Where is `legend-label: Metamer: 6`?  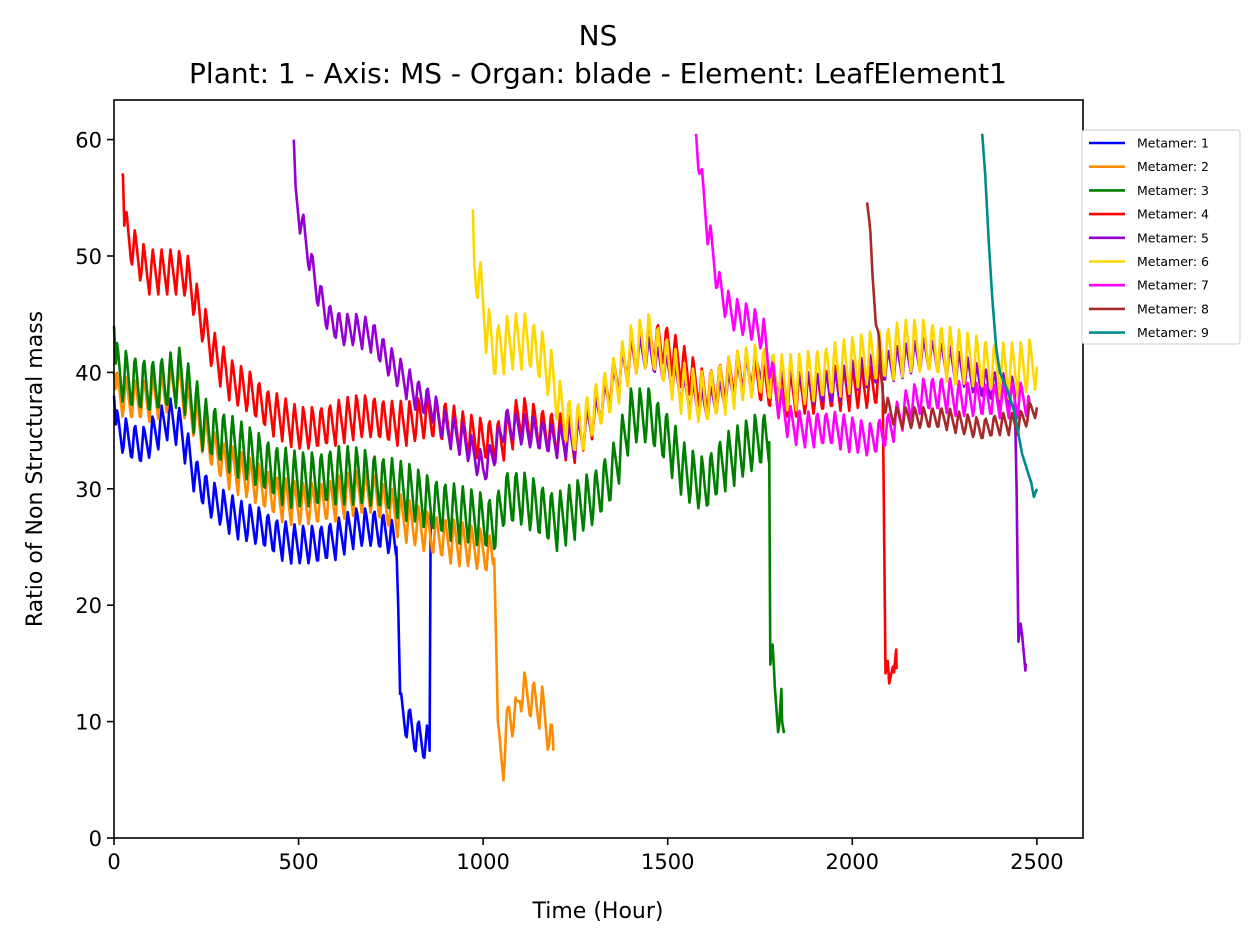
legend-label: Metamer: 6 is located at coordinates (1173, 261).